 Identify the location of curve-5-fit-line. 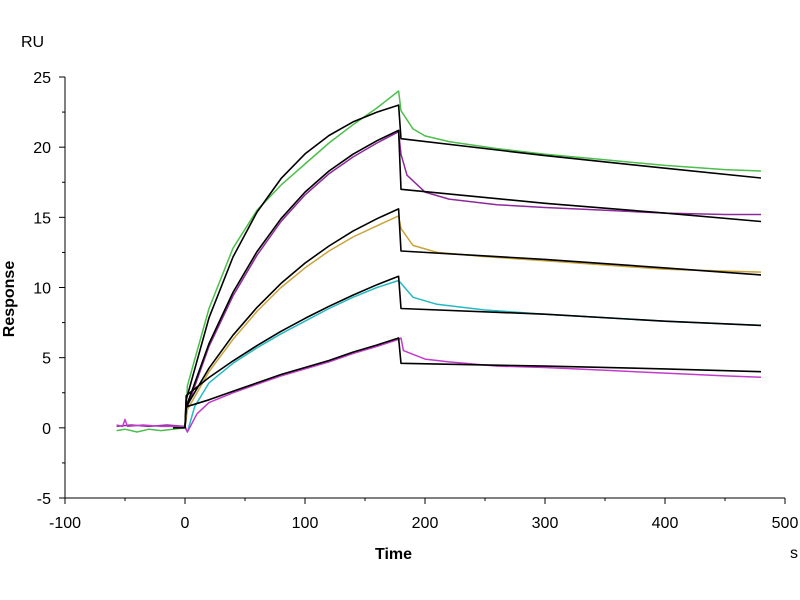
(467, 383).